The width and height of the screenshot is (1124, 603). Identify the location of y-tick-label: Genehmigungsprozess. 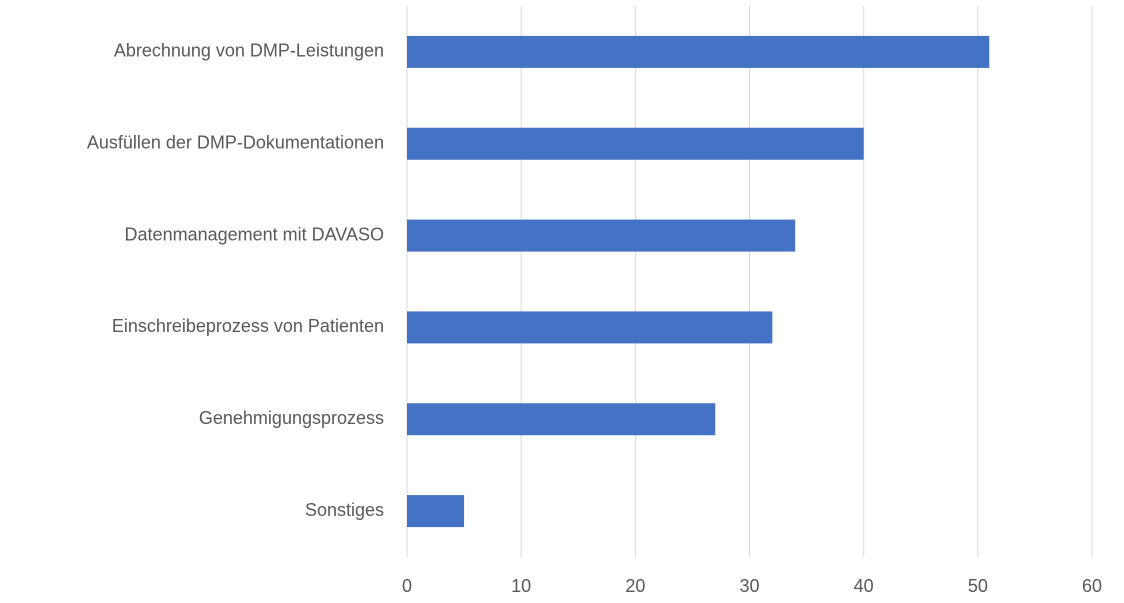
(291, 418).